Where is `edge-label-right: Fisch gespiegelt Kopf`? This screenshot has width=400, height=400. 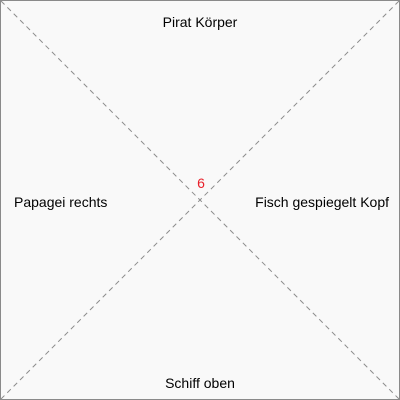 edge-label-right: Fisch gespiegelt Kopf is located at coordinates (322, 202).